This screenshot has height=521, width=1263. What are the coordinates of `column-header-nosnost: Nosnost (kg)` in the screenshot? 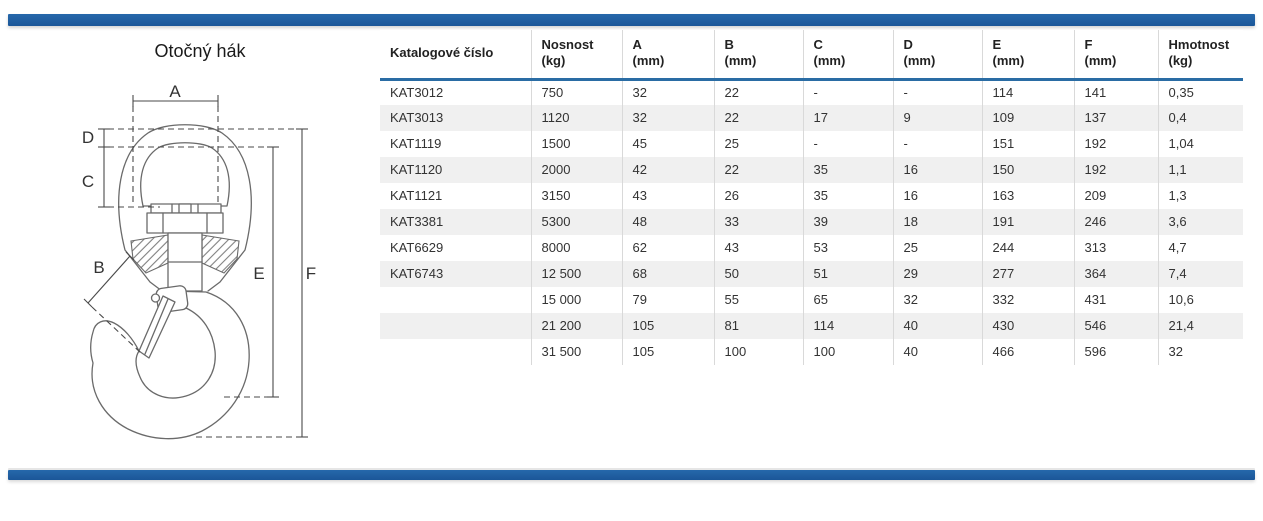 It's located at (576, 55).